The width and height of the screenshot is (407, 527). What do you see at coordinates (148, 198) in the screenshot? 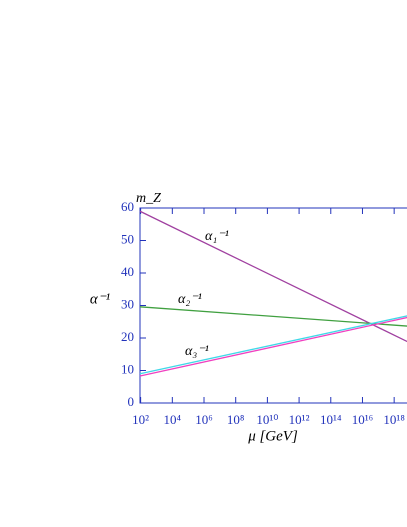
I see `annotation: m_Z` at bounding box center [148, 198].